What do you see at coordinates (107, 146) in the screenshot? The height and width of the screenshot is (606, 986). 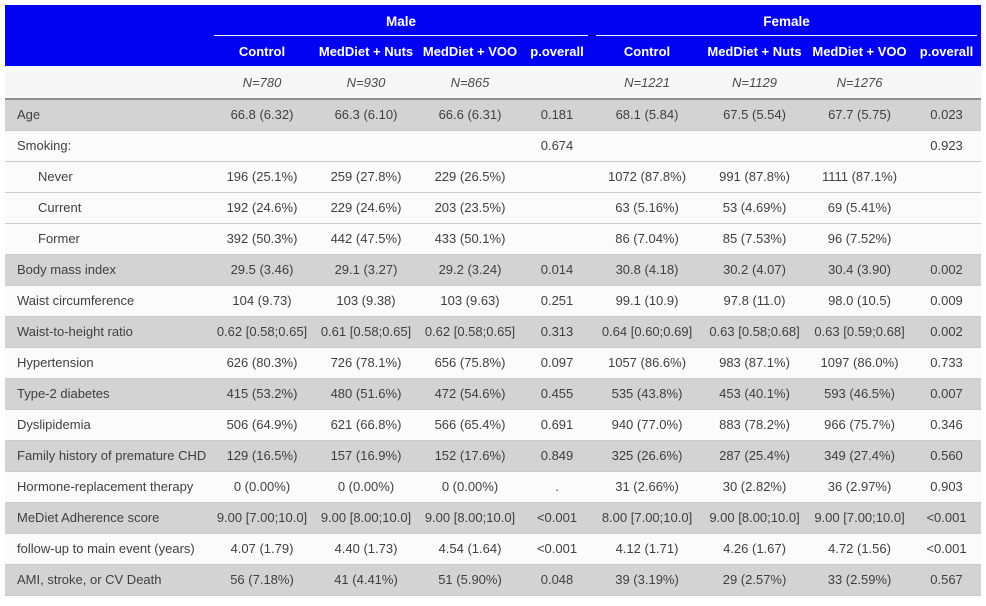 I see `row-label: Smoking:` at bounding box center [107, 146].